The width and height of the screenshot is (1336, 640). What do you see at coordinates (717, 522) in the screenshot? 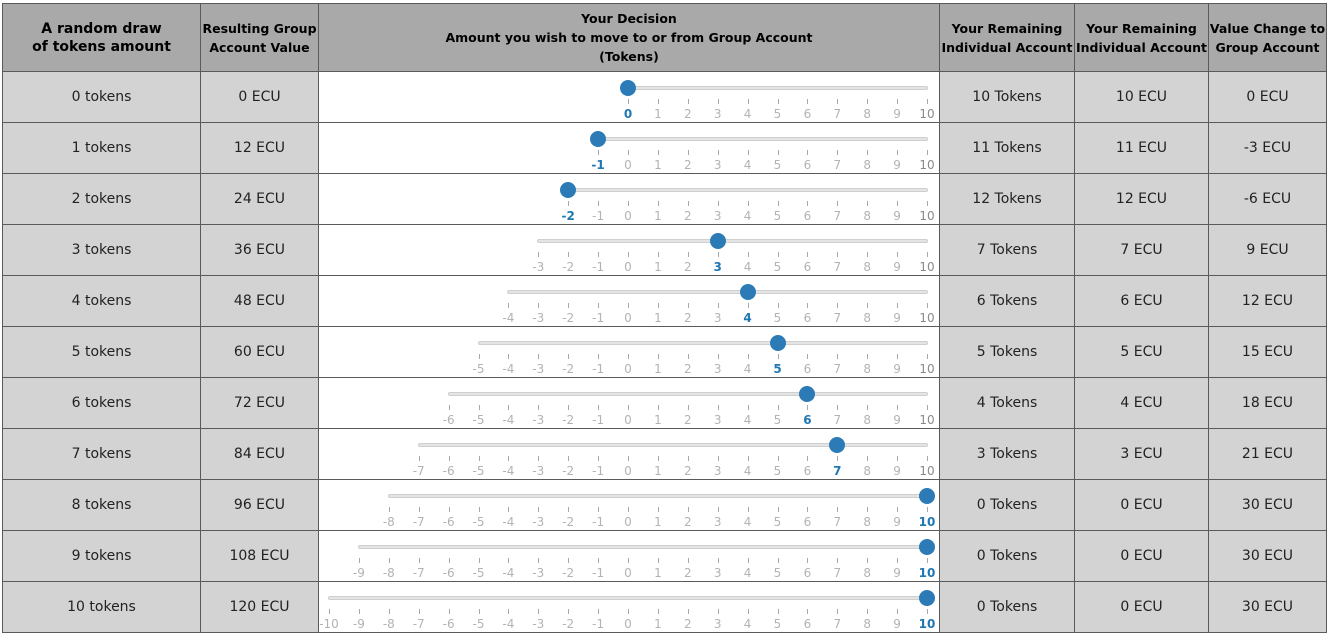
I see `slider-tick-label: 3` at bounding box center [717, 522].